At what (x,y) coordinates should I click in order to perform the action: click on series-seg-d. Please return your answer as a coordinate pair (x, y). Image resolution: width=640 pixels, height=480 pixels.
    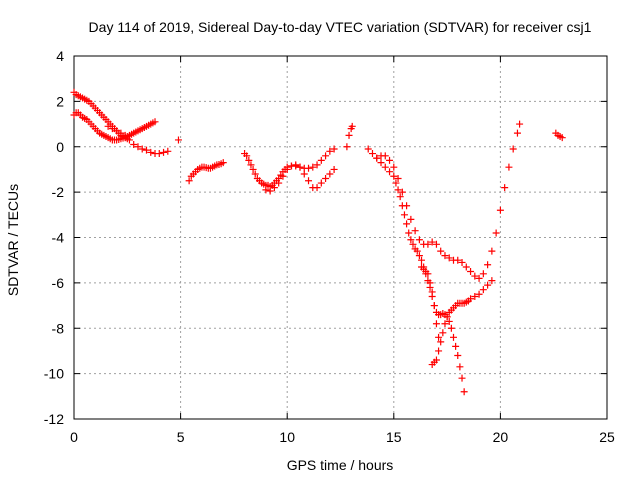
    Looking at the image, I should click on (178, 140).